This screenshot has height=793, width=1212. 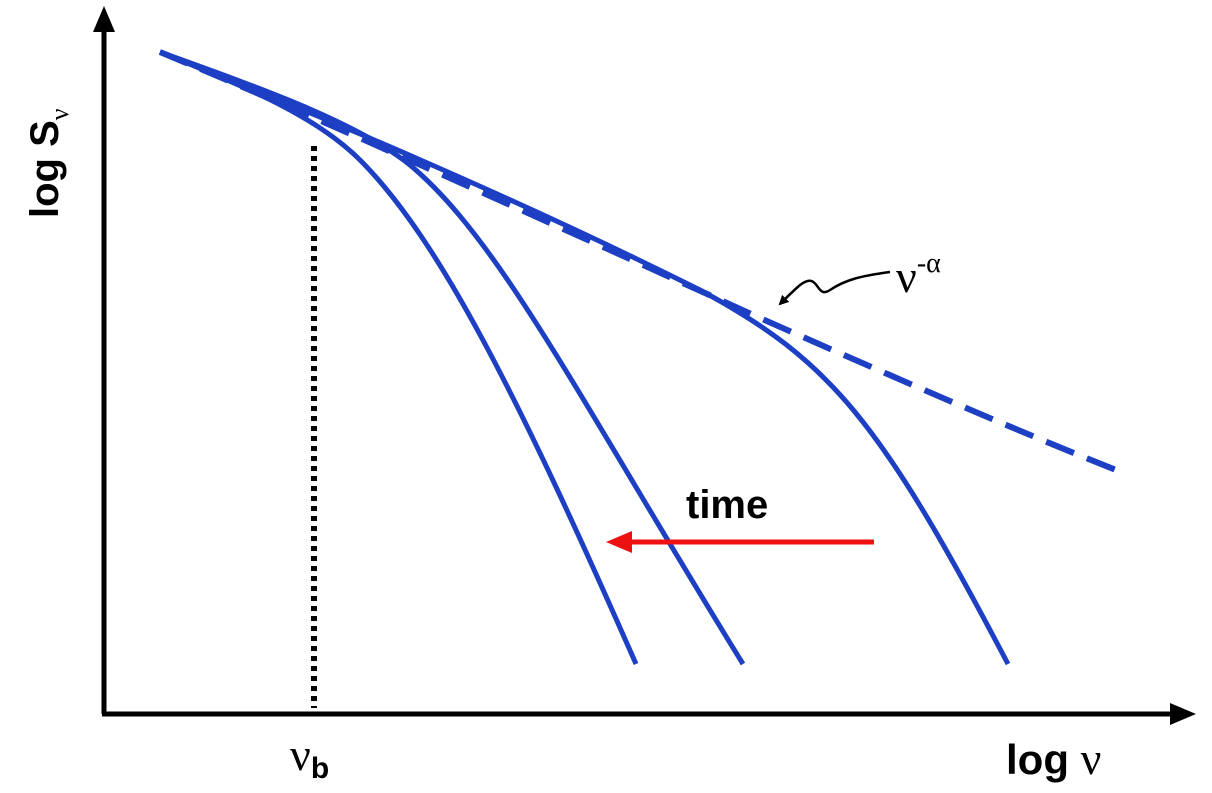 I want to click on x-axis-label-variable: ν, so click(x=1091, y=758).